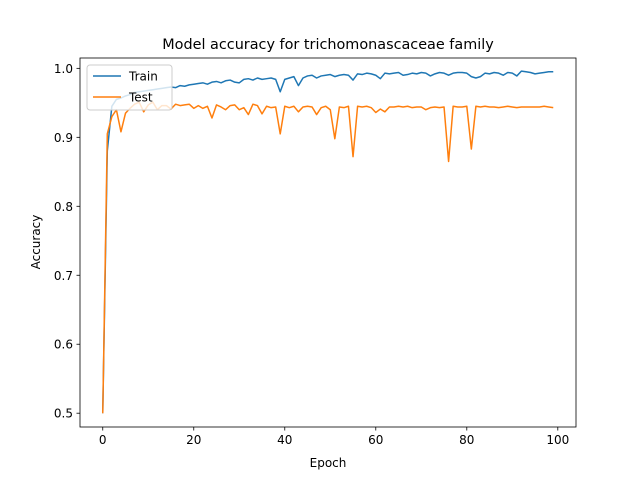 Image resolution: width=640 pixels, height=480 pixels. I want to click on x-tick-label: 20, so click(193, 440).